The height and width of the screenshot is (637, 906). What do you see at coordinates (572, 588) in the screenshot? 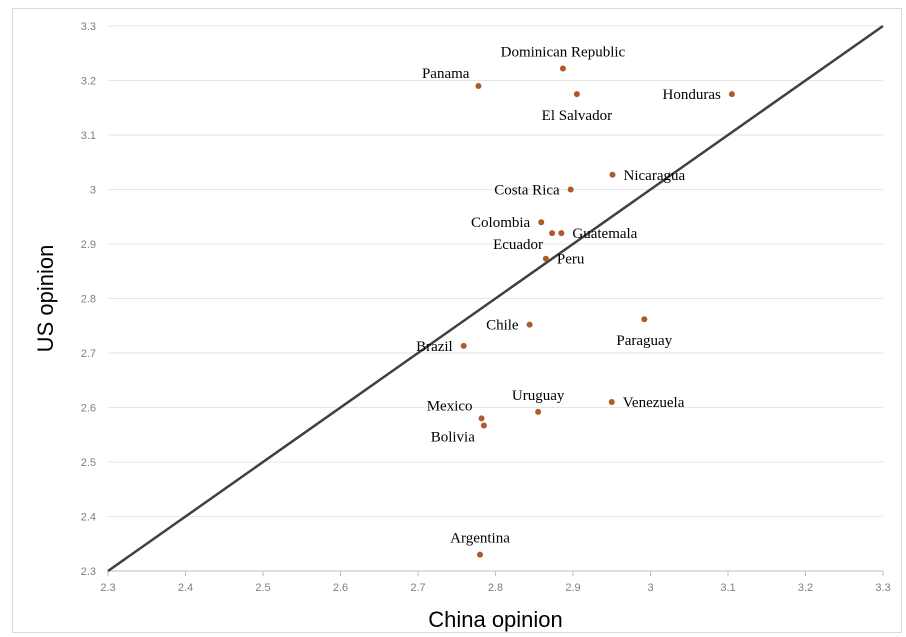
I see `x-tick-label: 2.9` at bounding box center [572, 588].